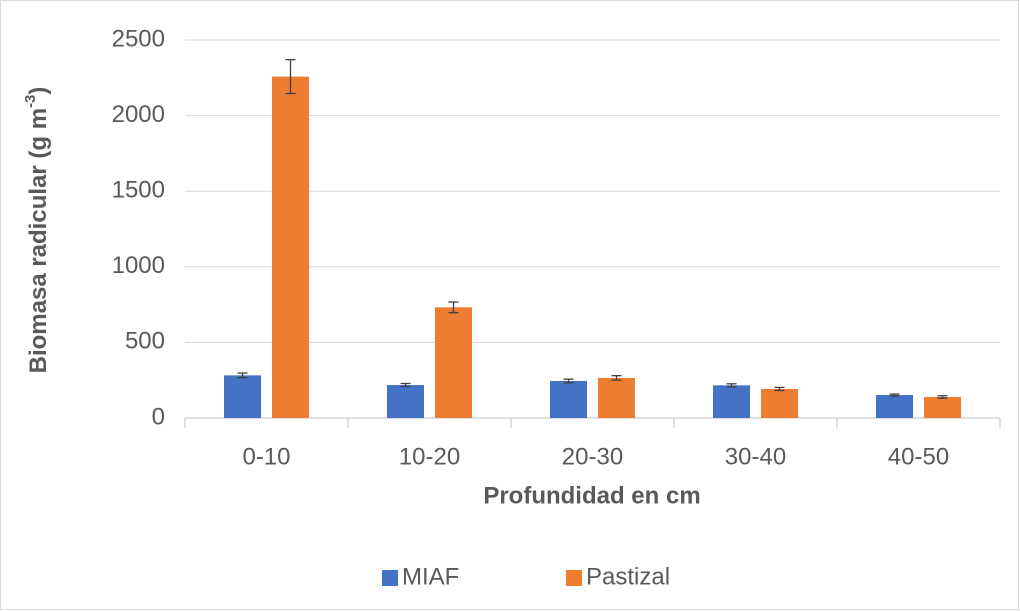  What do you see at coordinates (145, 341) in the screenshot?
I see `y-tick-label: 500` at bounding box center [145, 341].